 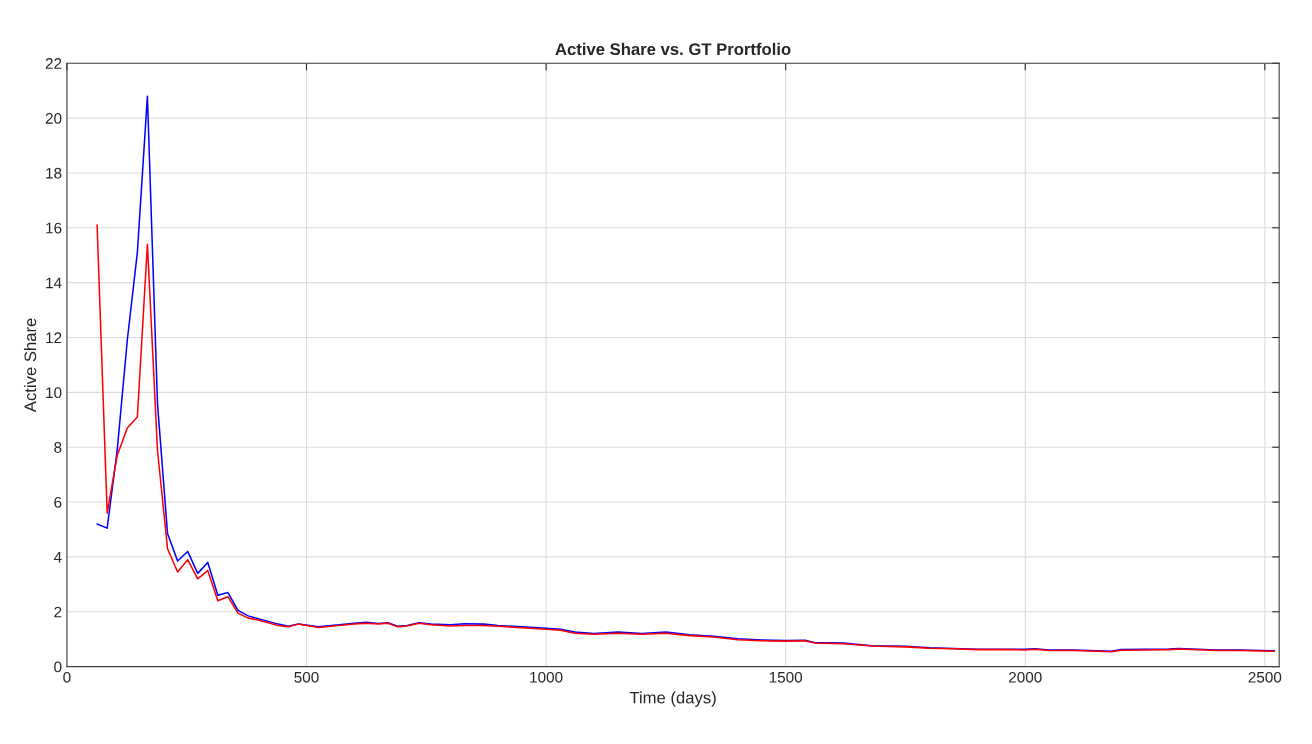 What do you see at coordinates (54, 393) in the screenshot?
I see `y-tick-label: 10` at bounding box center [54, 393].